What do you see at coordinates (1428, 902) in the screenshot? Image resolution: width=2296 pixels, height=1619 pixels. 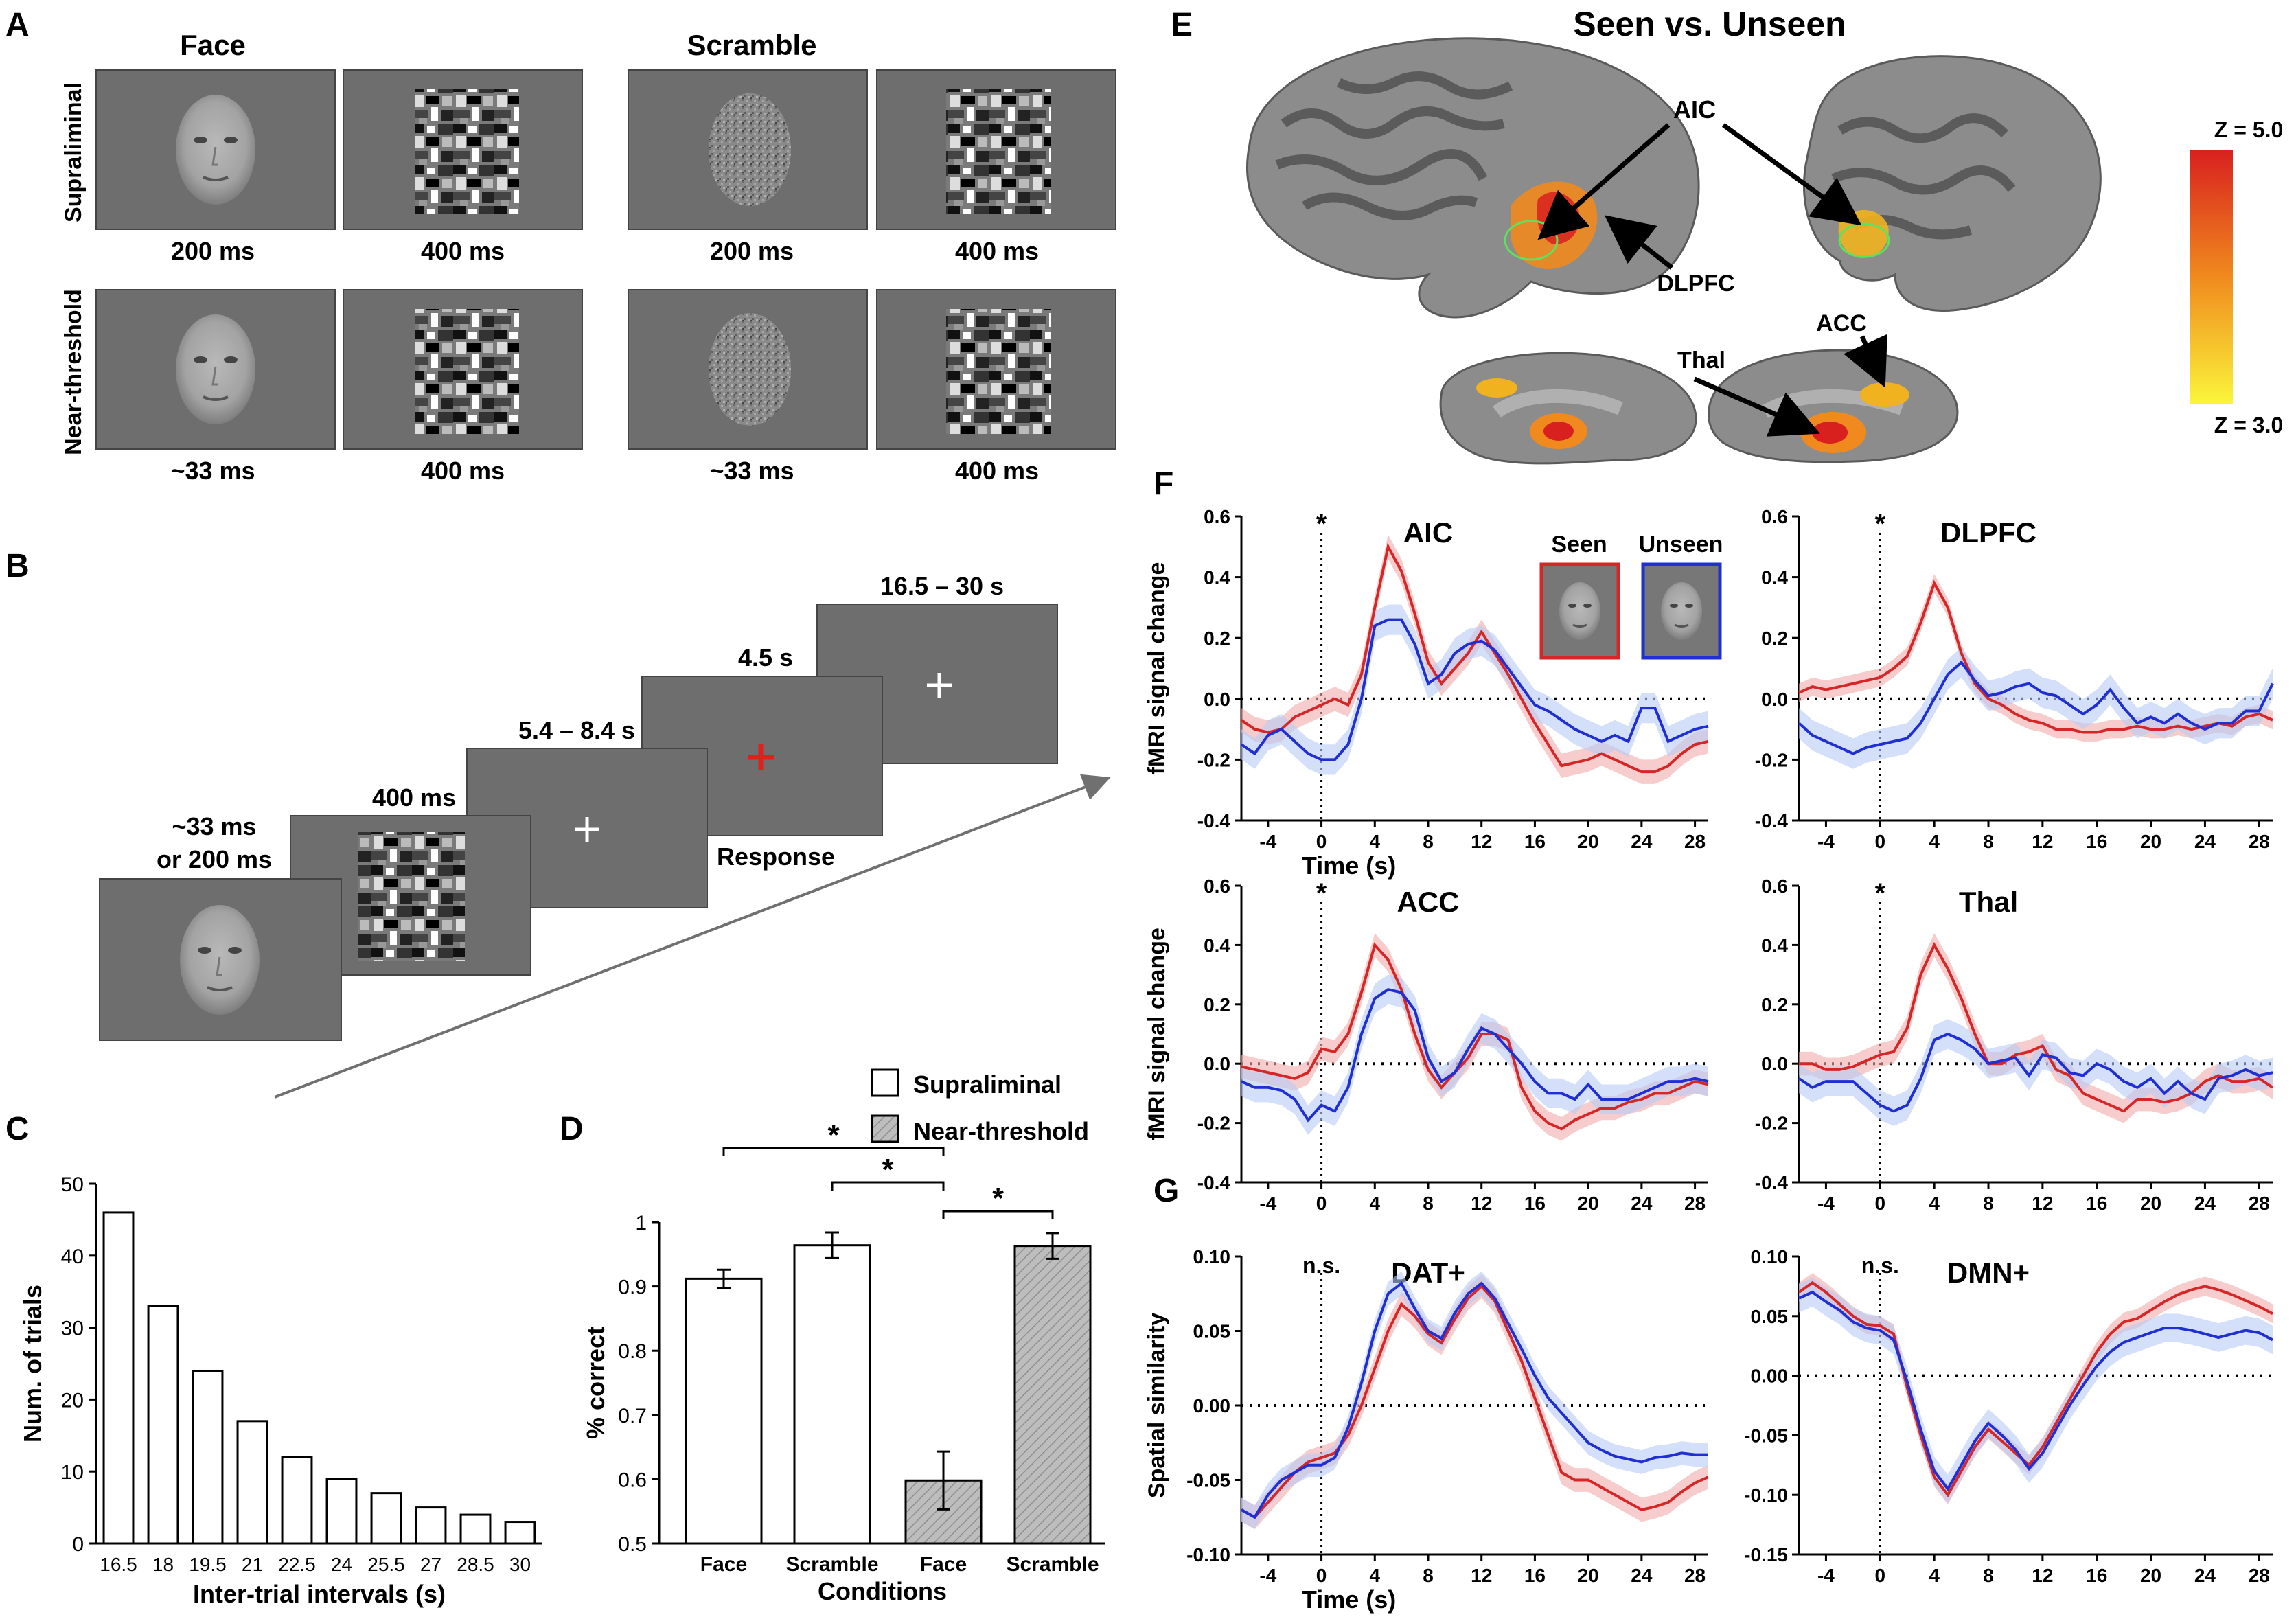 I see `chart-title: ACC` at bounding box center [1428, 902].